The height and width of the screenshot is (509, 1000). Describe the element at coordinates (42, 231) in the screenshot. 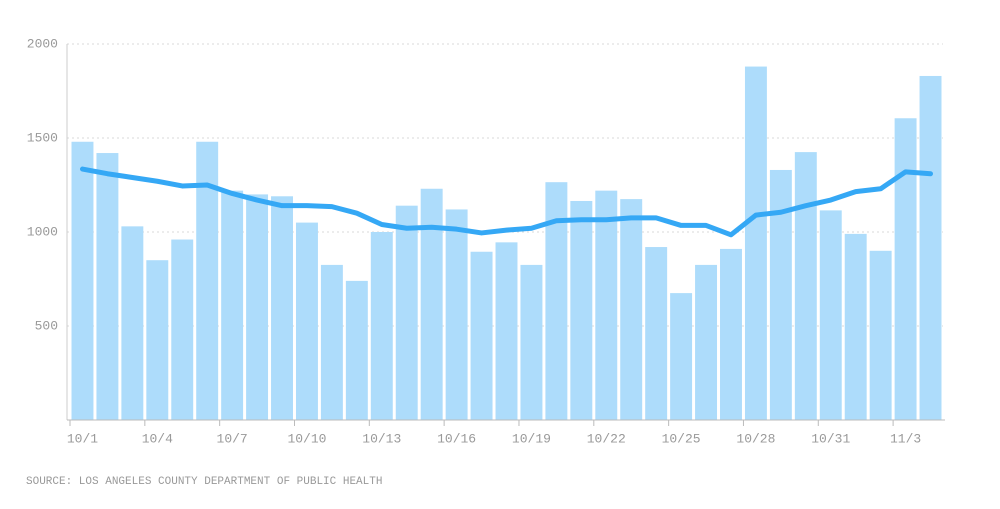

I see `y-tick-label: 1000` at that location.